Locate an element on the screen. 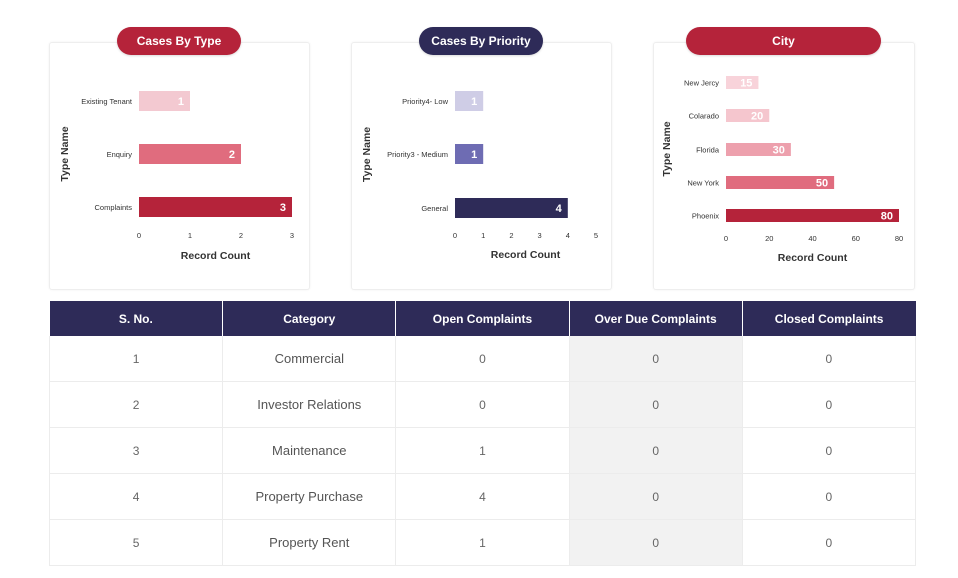 This screenshot has width=958, height=578. data-label: 30 is located at coordinates (779, 151).